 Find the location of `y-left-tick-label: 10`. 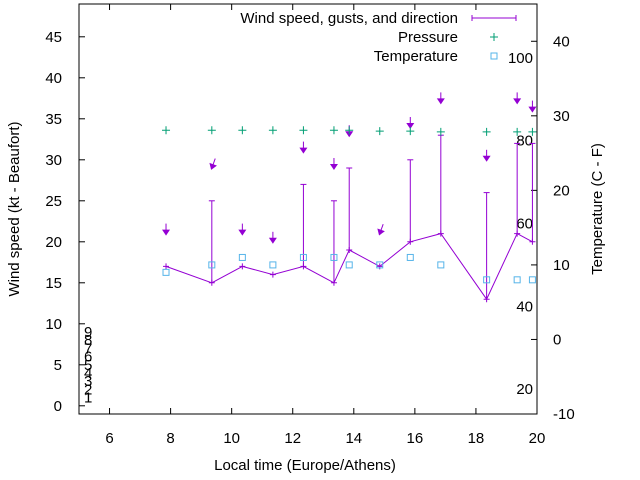

y-left-tick-label: 10 is located at coordinates (53, 324).